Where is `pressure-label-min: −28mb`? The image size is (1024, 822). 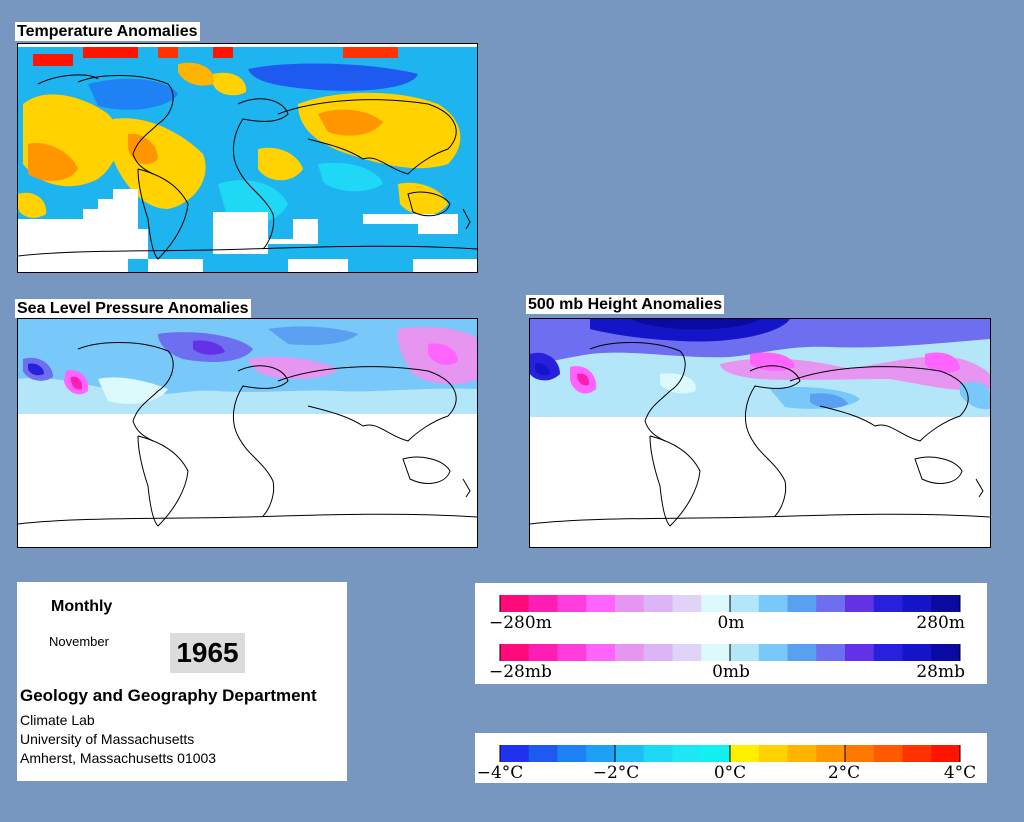
pressure-label-min: −28mb is located at coordinates (520, 672).